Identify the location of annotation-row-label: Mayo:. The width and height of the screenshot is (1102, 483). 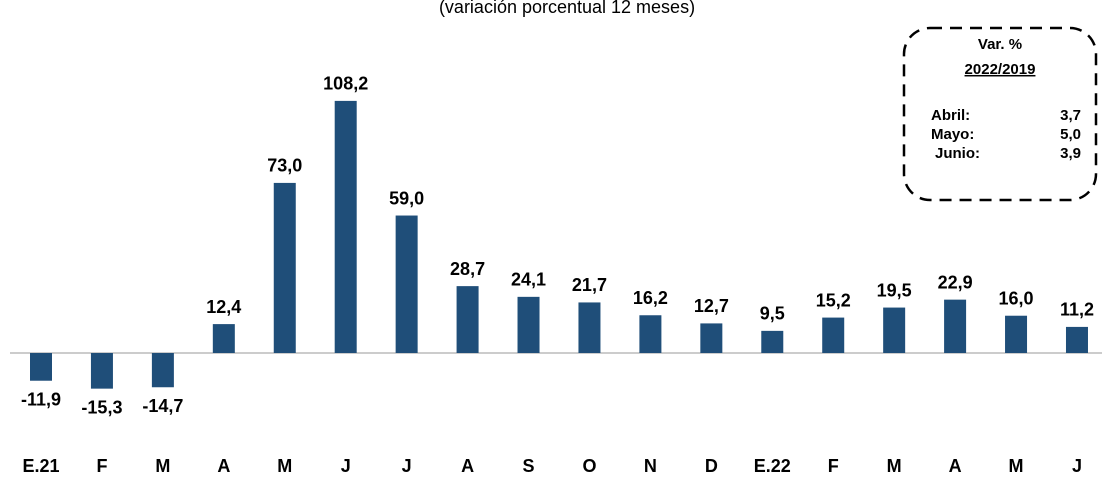
(952, 134).